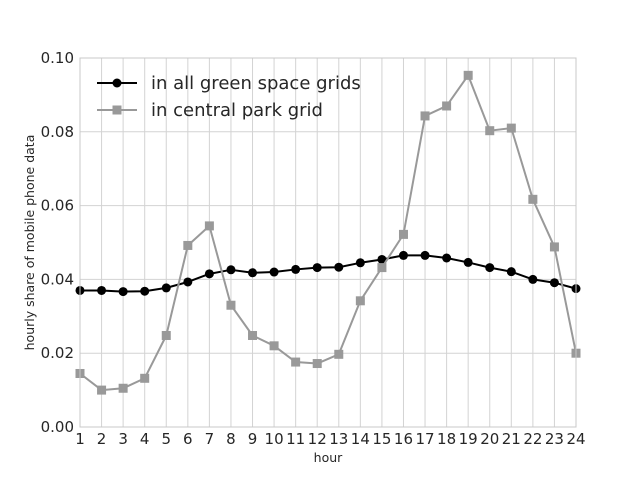 This screenshot has height=480, width=640. I want to click on legend-item: in central park grid, so click(210, 110).